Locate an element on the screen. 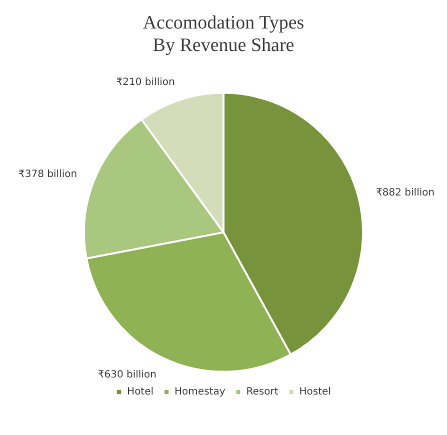 The height and width of the screenshot is (435, 447). legend-label: Homestay is located at coordinates (200, 392).